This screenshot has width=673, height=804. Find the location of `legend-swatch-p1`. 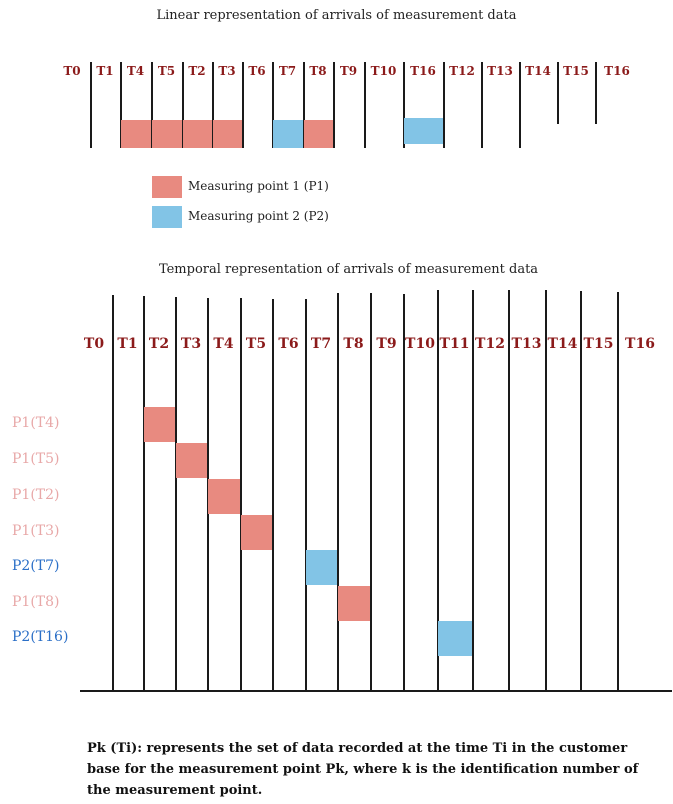

legend-swatch-p1 is located at coordinates (167, 187).